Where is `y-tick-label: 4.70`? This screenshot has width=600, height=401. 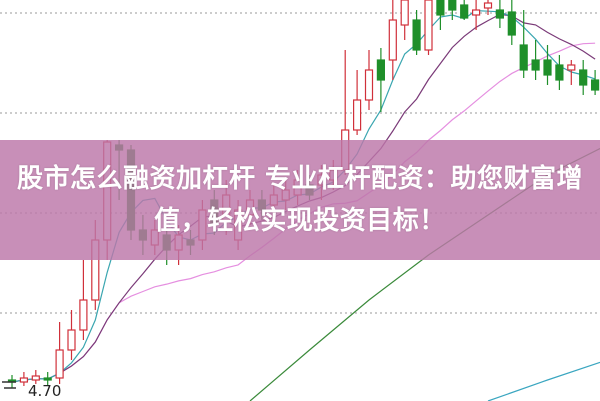 y-tick-label: 4.70 is located at coordinates (45, 391).